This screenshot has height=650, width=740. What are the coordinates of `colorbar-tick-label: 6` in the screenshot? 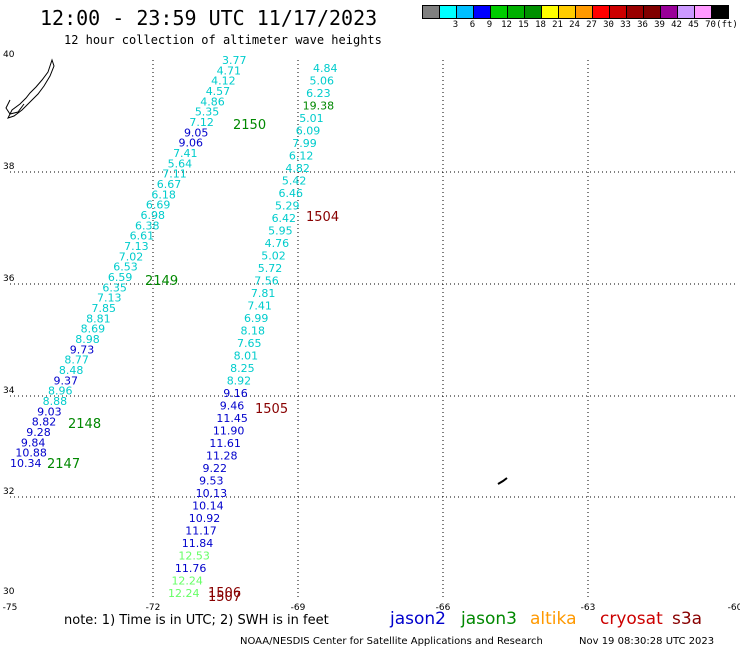 It's located at (472, 25).